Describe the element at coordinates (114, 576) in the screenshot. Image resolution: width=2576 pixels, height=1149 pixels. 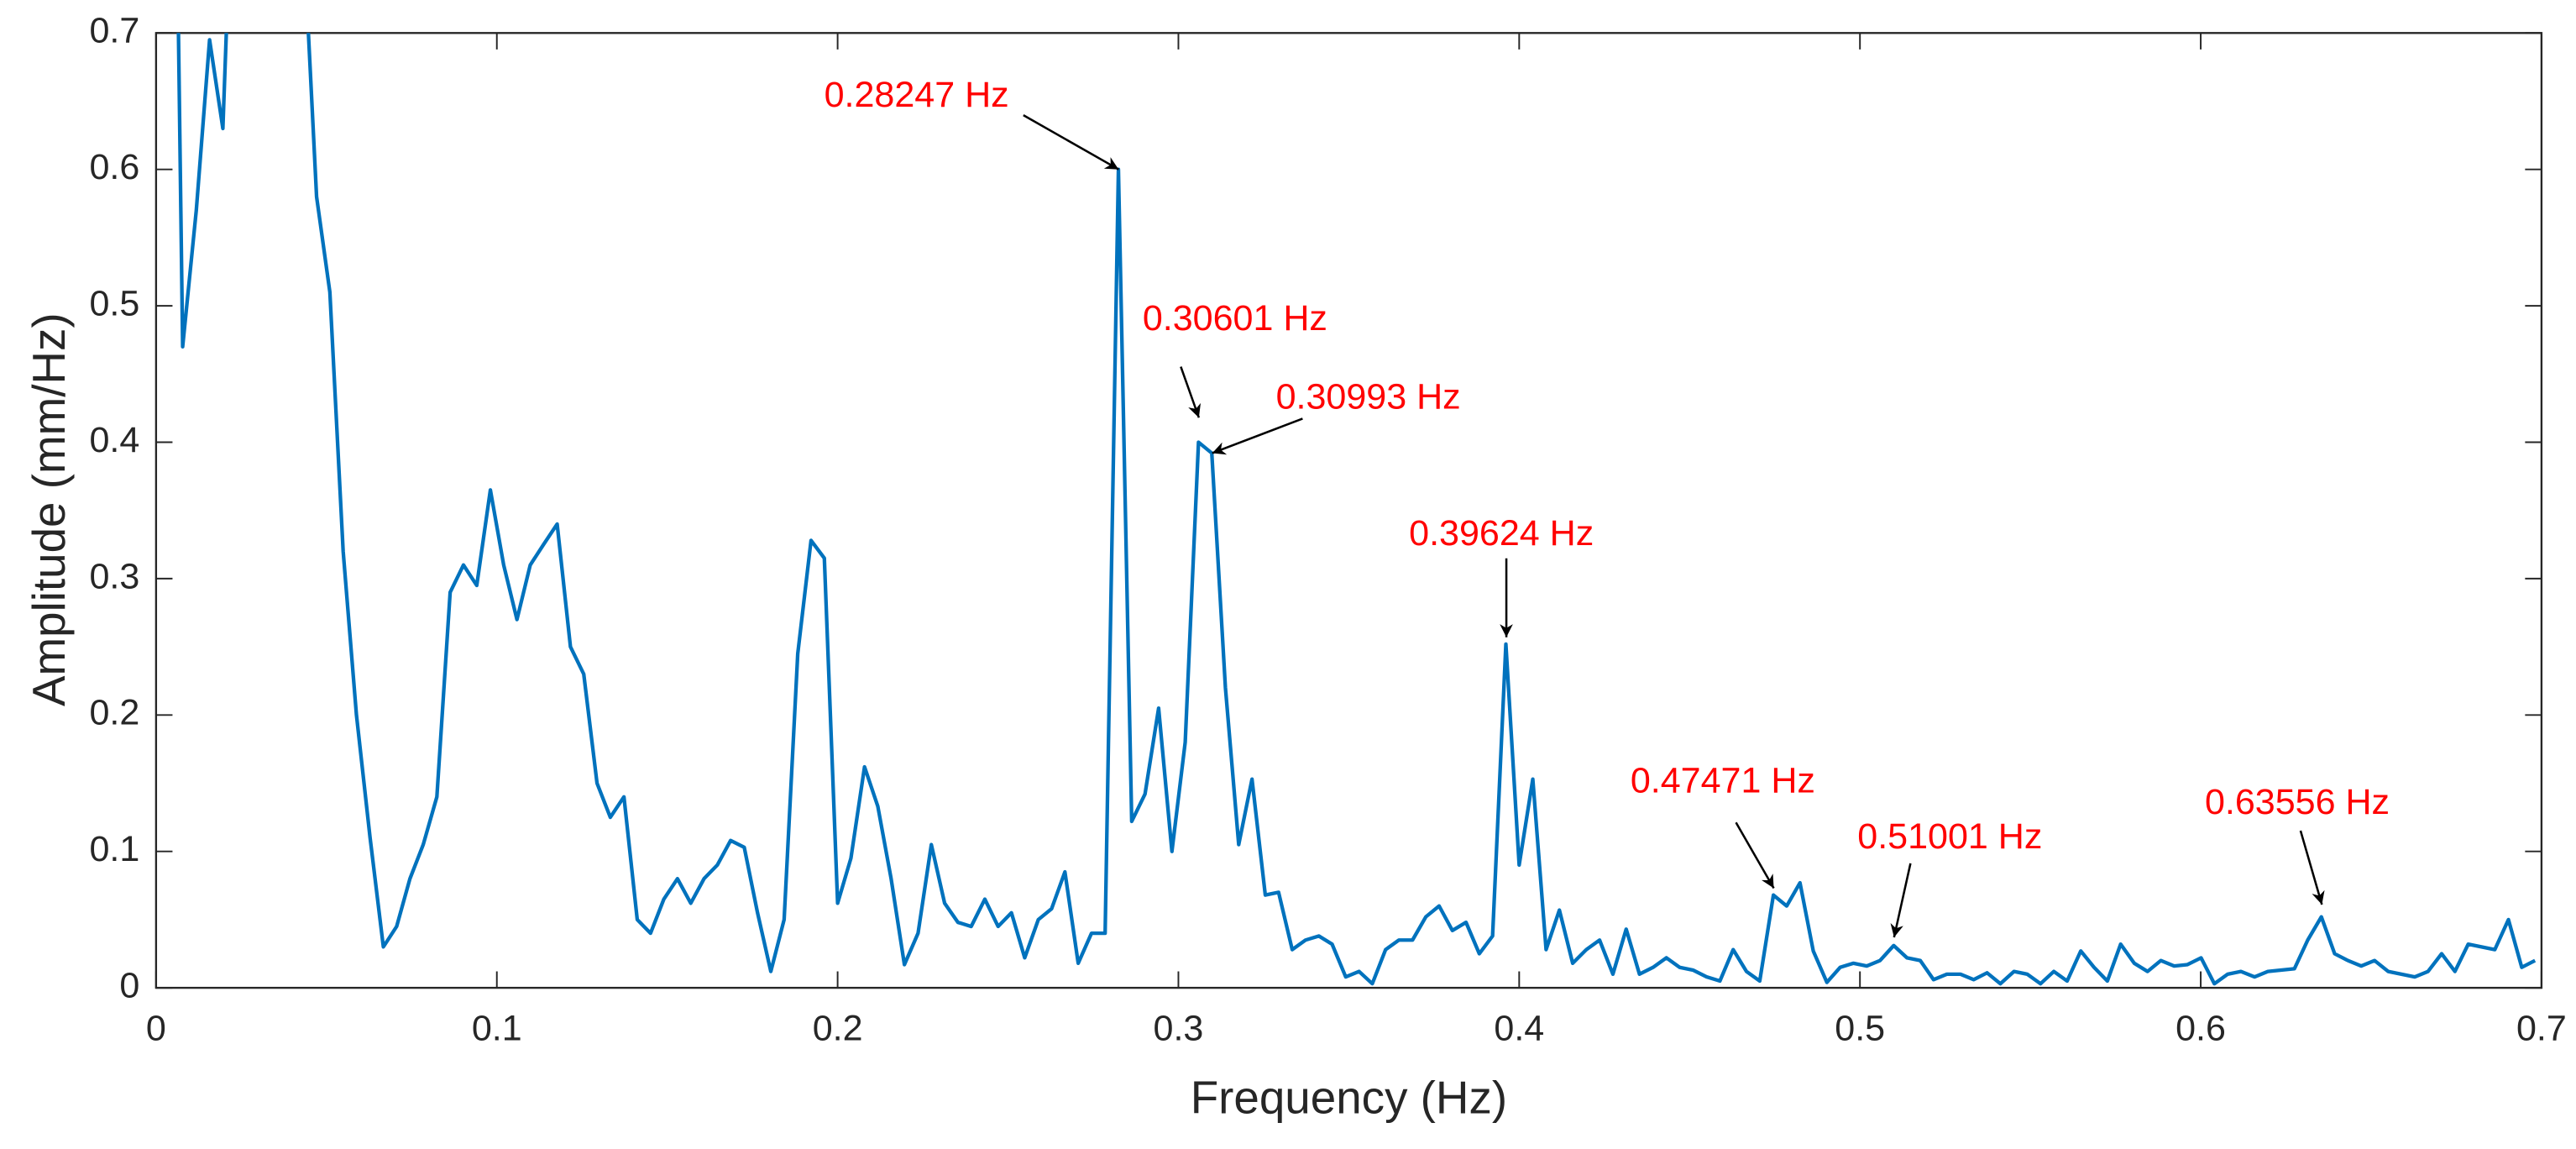
I see `y-tick-label: 0.3` at that location.